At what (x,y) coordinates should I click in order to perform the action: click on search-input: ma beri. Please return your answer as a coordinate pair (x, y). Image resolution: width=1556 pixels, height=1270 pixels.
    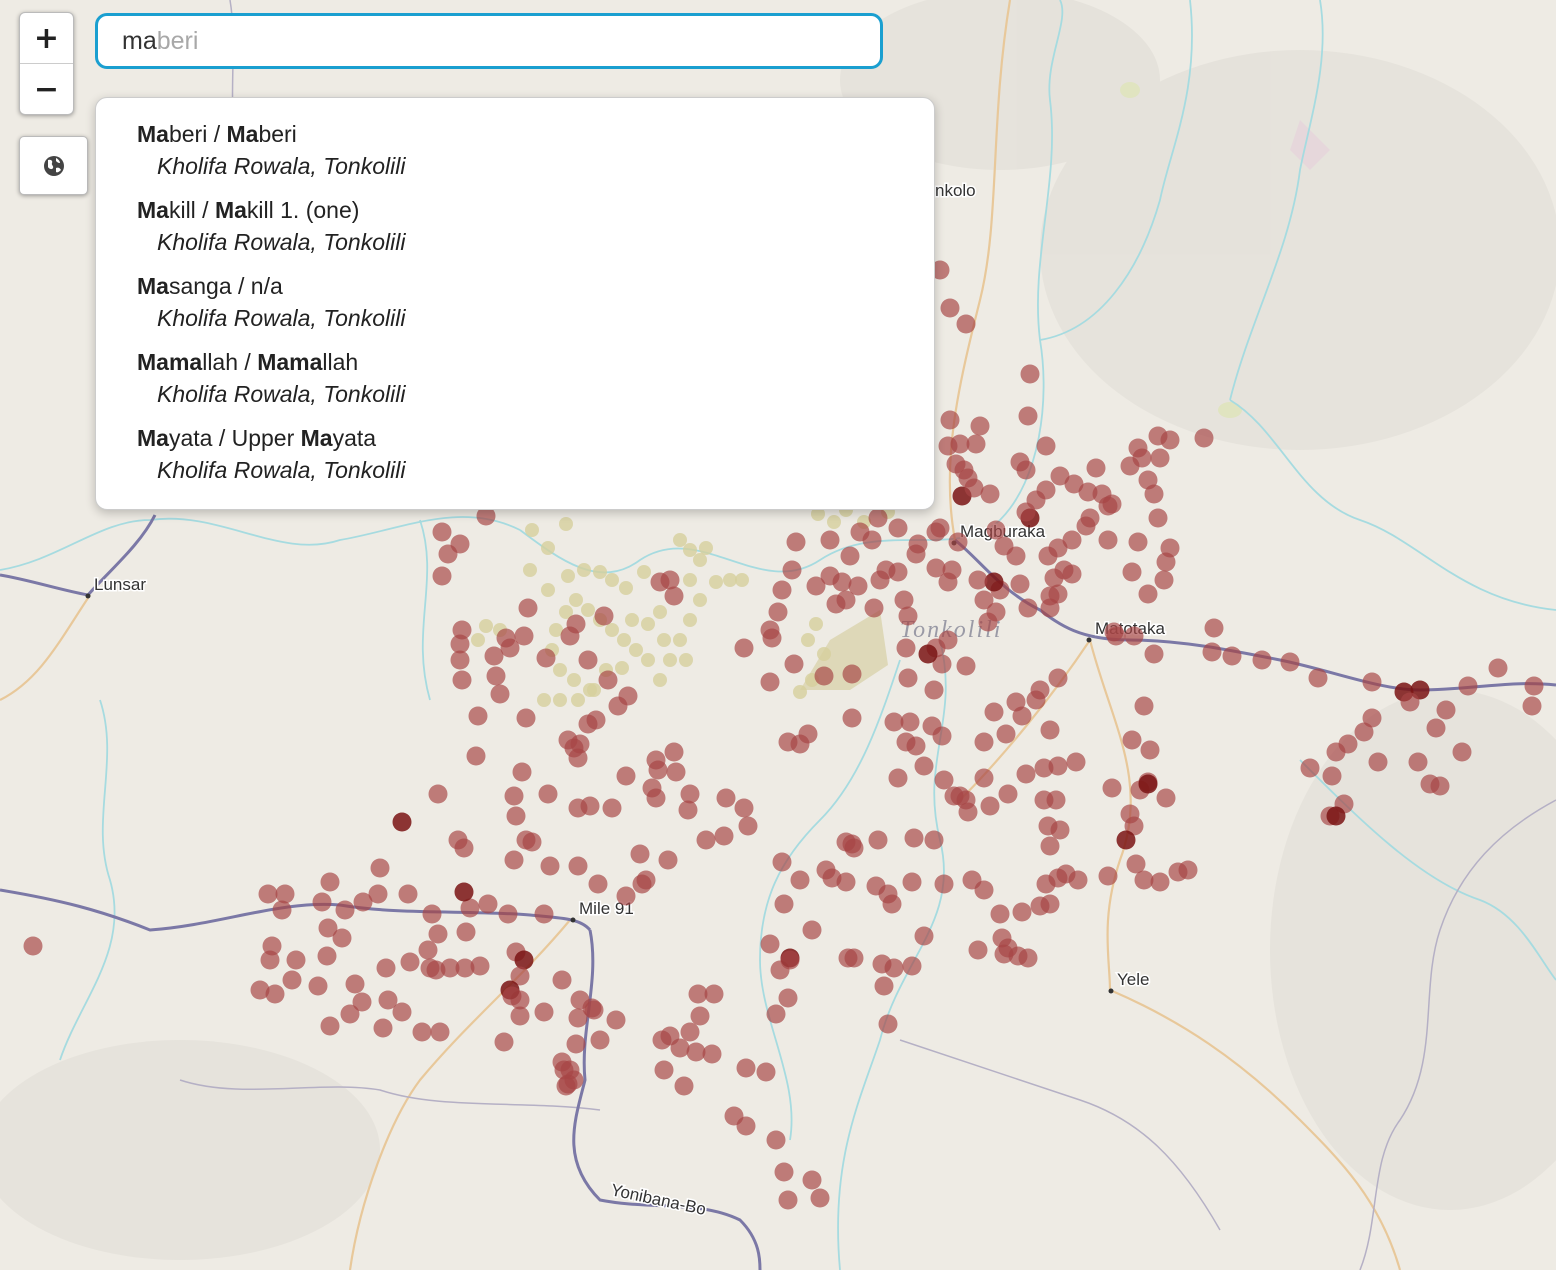
    Looking at the image, I should click on (489, 41).